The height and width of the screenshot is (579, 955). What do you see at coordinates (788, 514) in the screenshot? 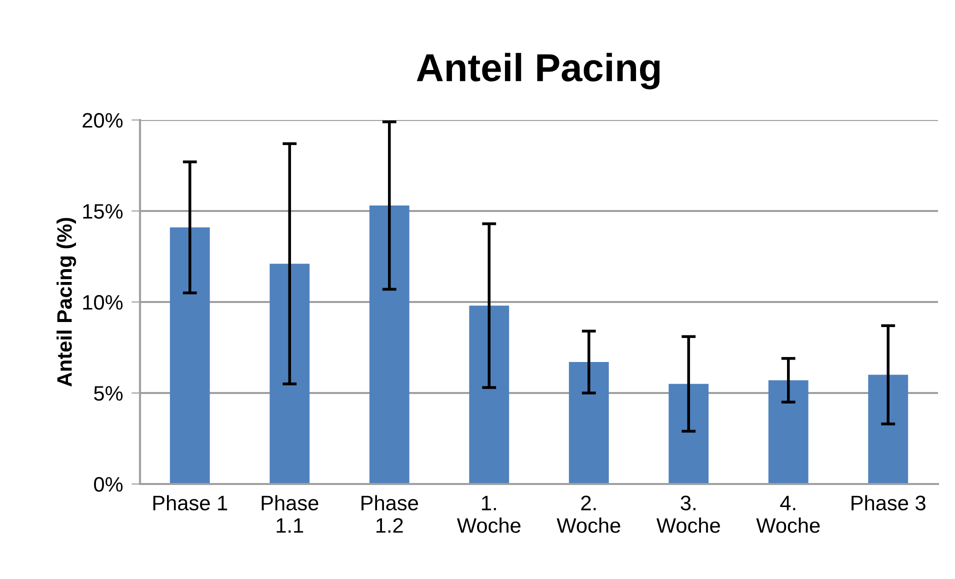
I see `x-tick-label: 4. Woche` at bounding box center [788, 514].